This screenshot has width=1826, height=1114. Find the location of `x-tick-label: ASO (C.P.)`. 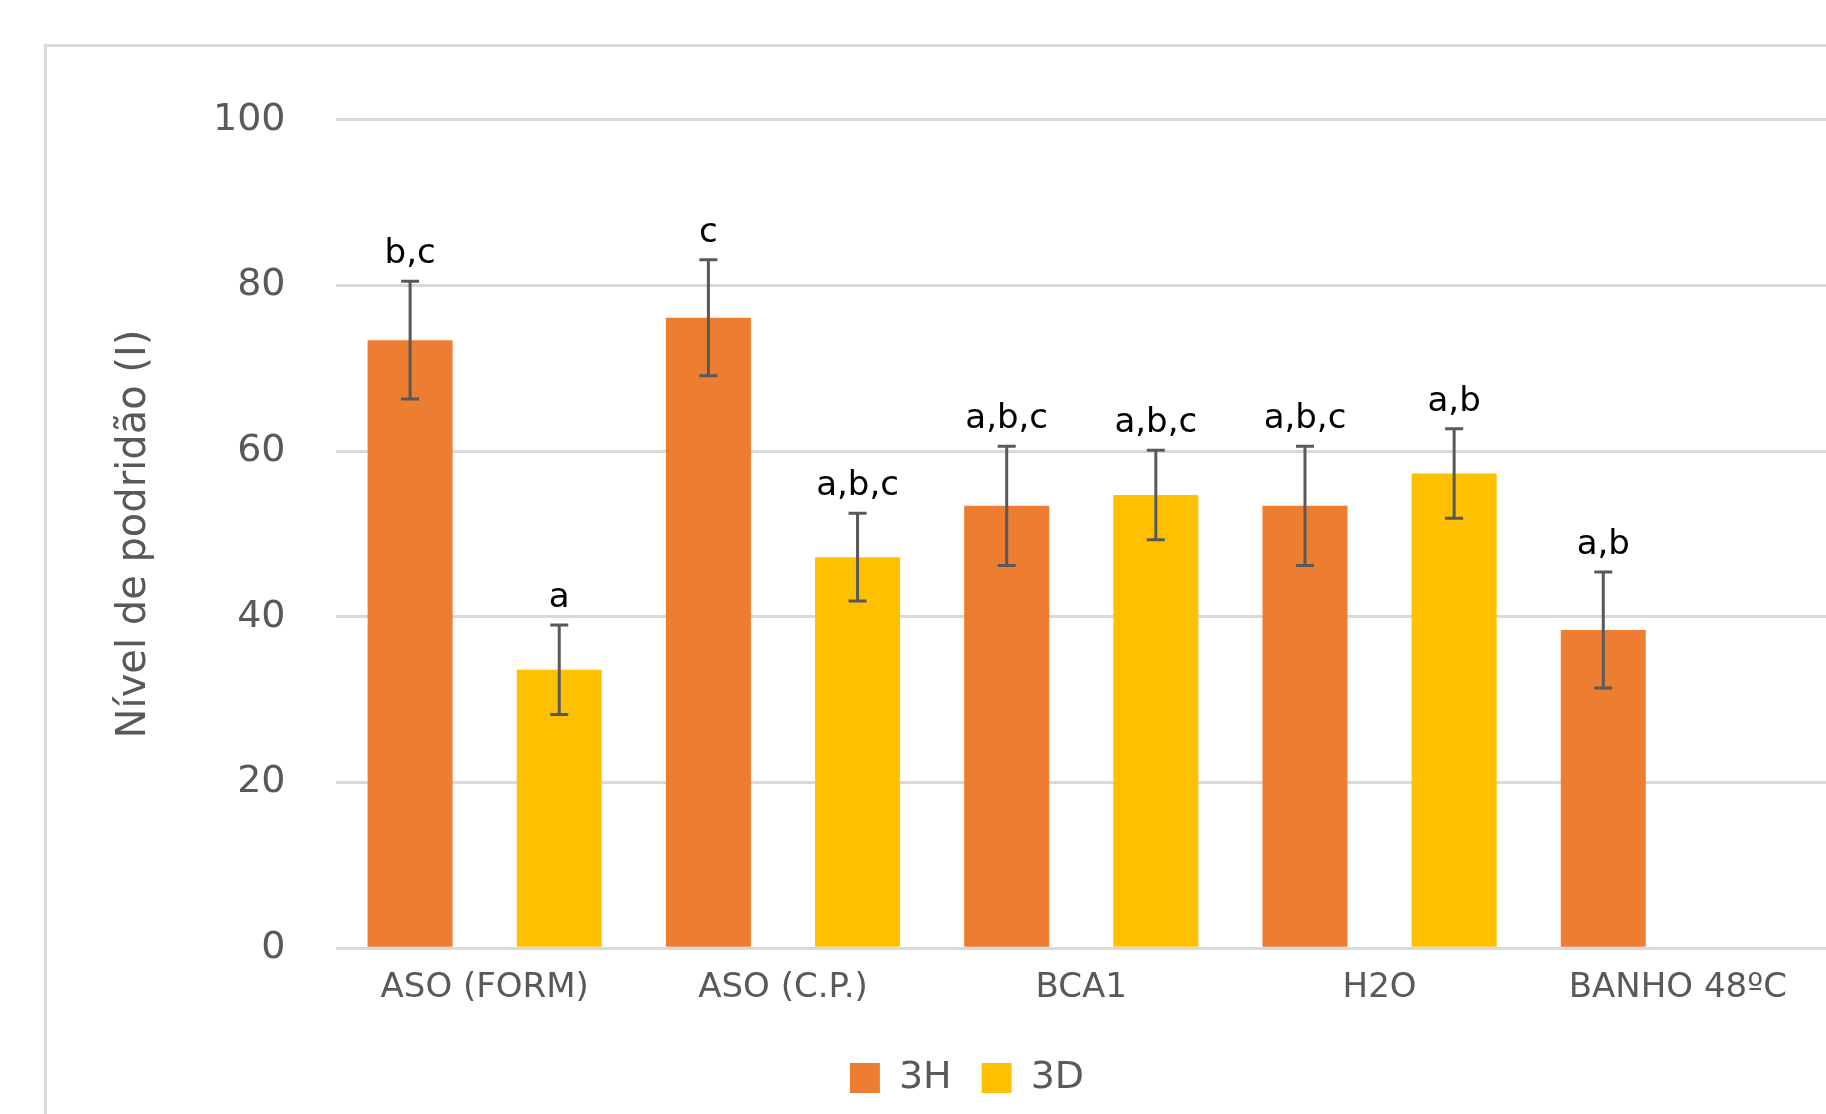

x-tick-label: ASO (C.P.) is located at coordinates (783, 985).